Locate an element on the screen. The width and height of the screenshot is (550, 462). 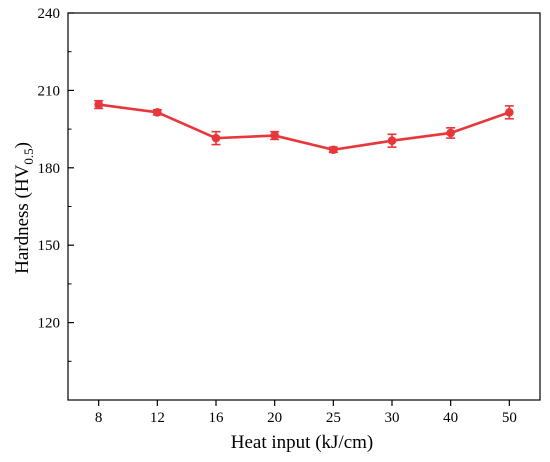
series is located at coordinates (304, 127).